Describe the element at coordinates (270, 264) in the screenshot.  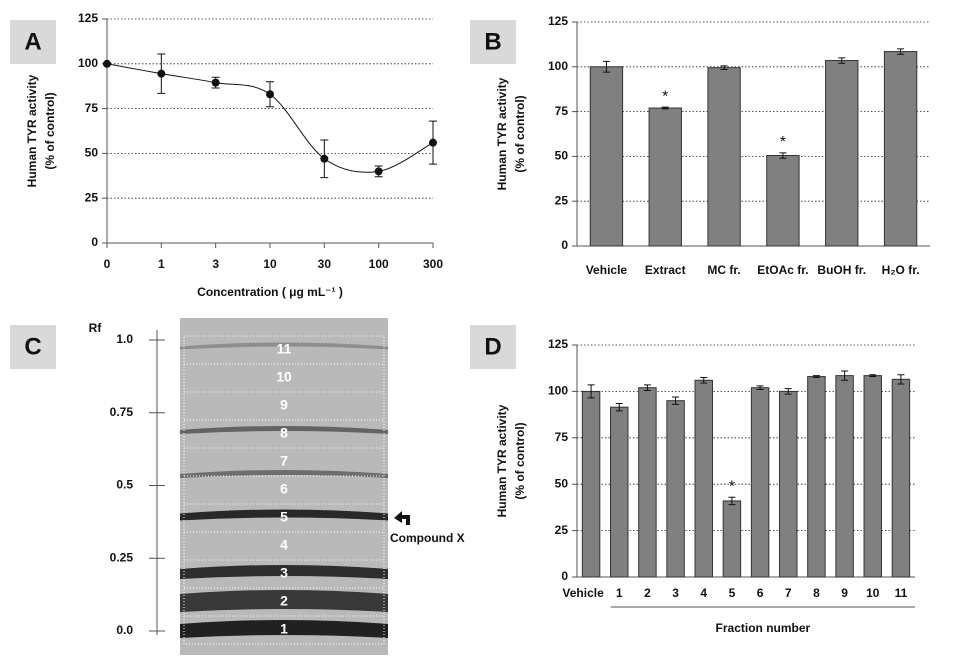
I see `x-tick-label: 10` at that location.